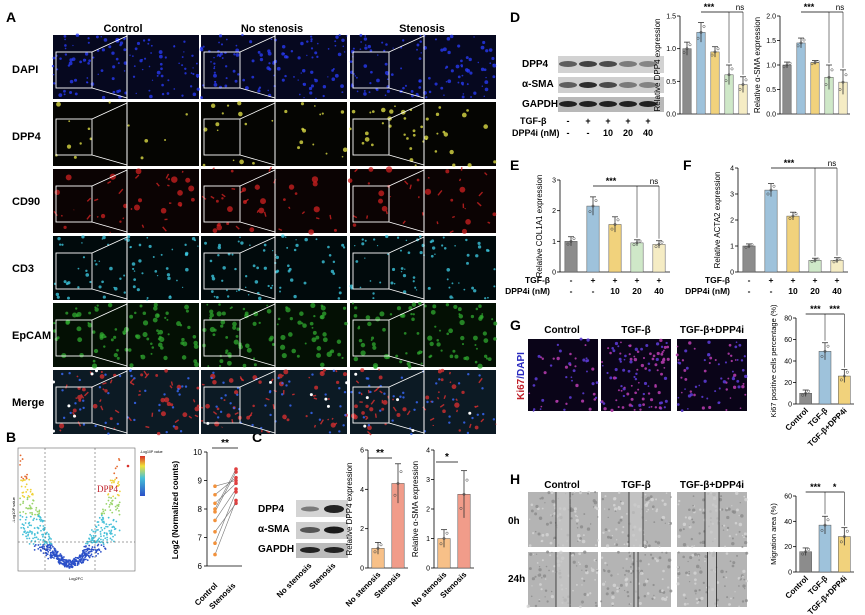 This screenshot has width=865, height=615. I want to click on G-ylabel: Ki67 positive cells percentage (%), so click(773, 360).